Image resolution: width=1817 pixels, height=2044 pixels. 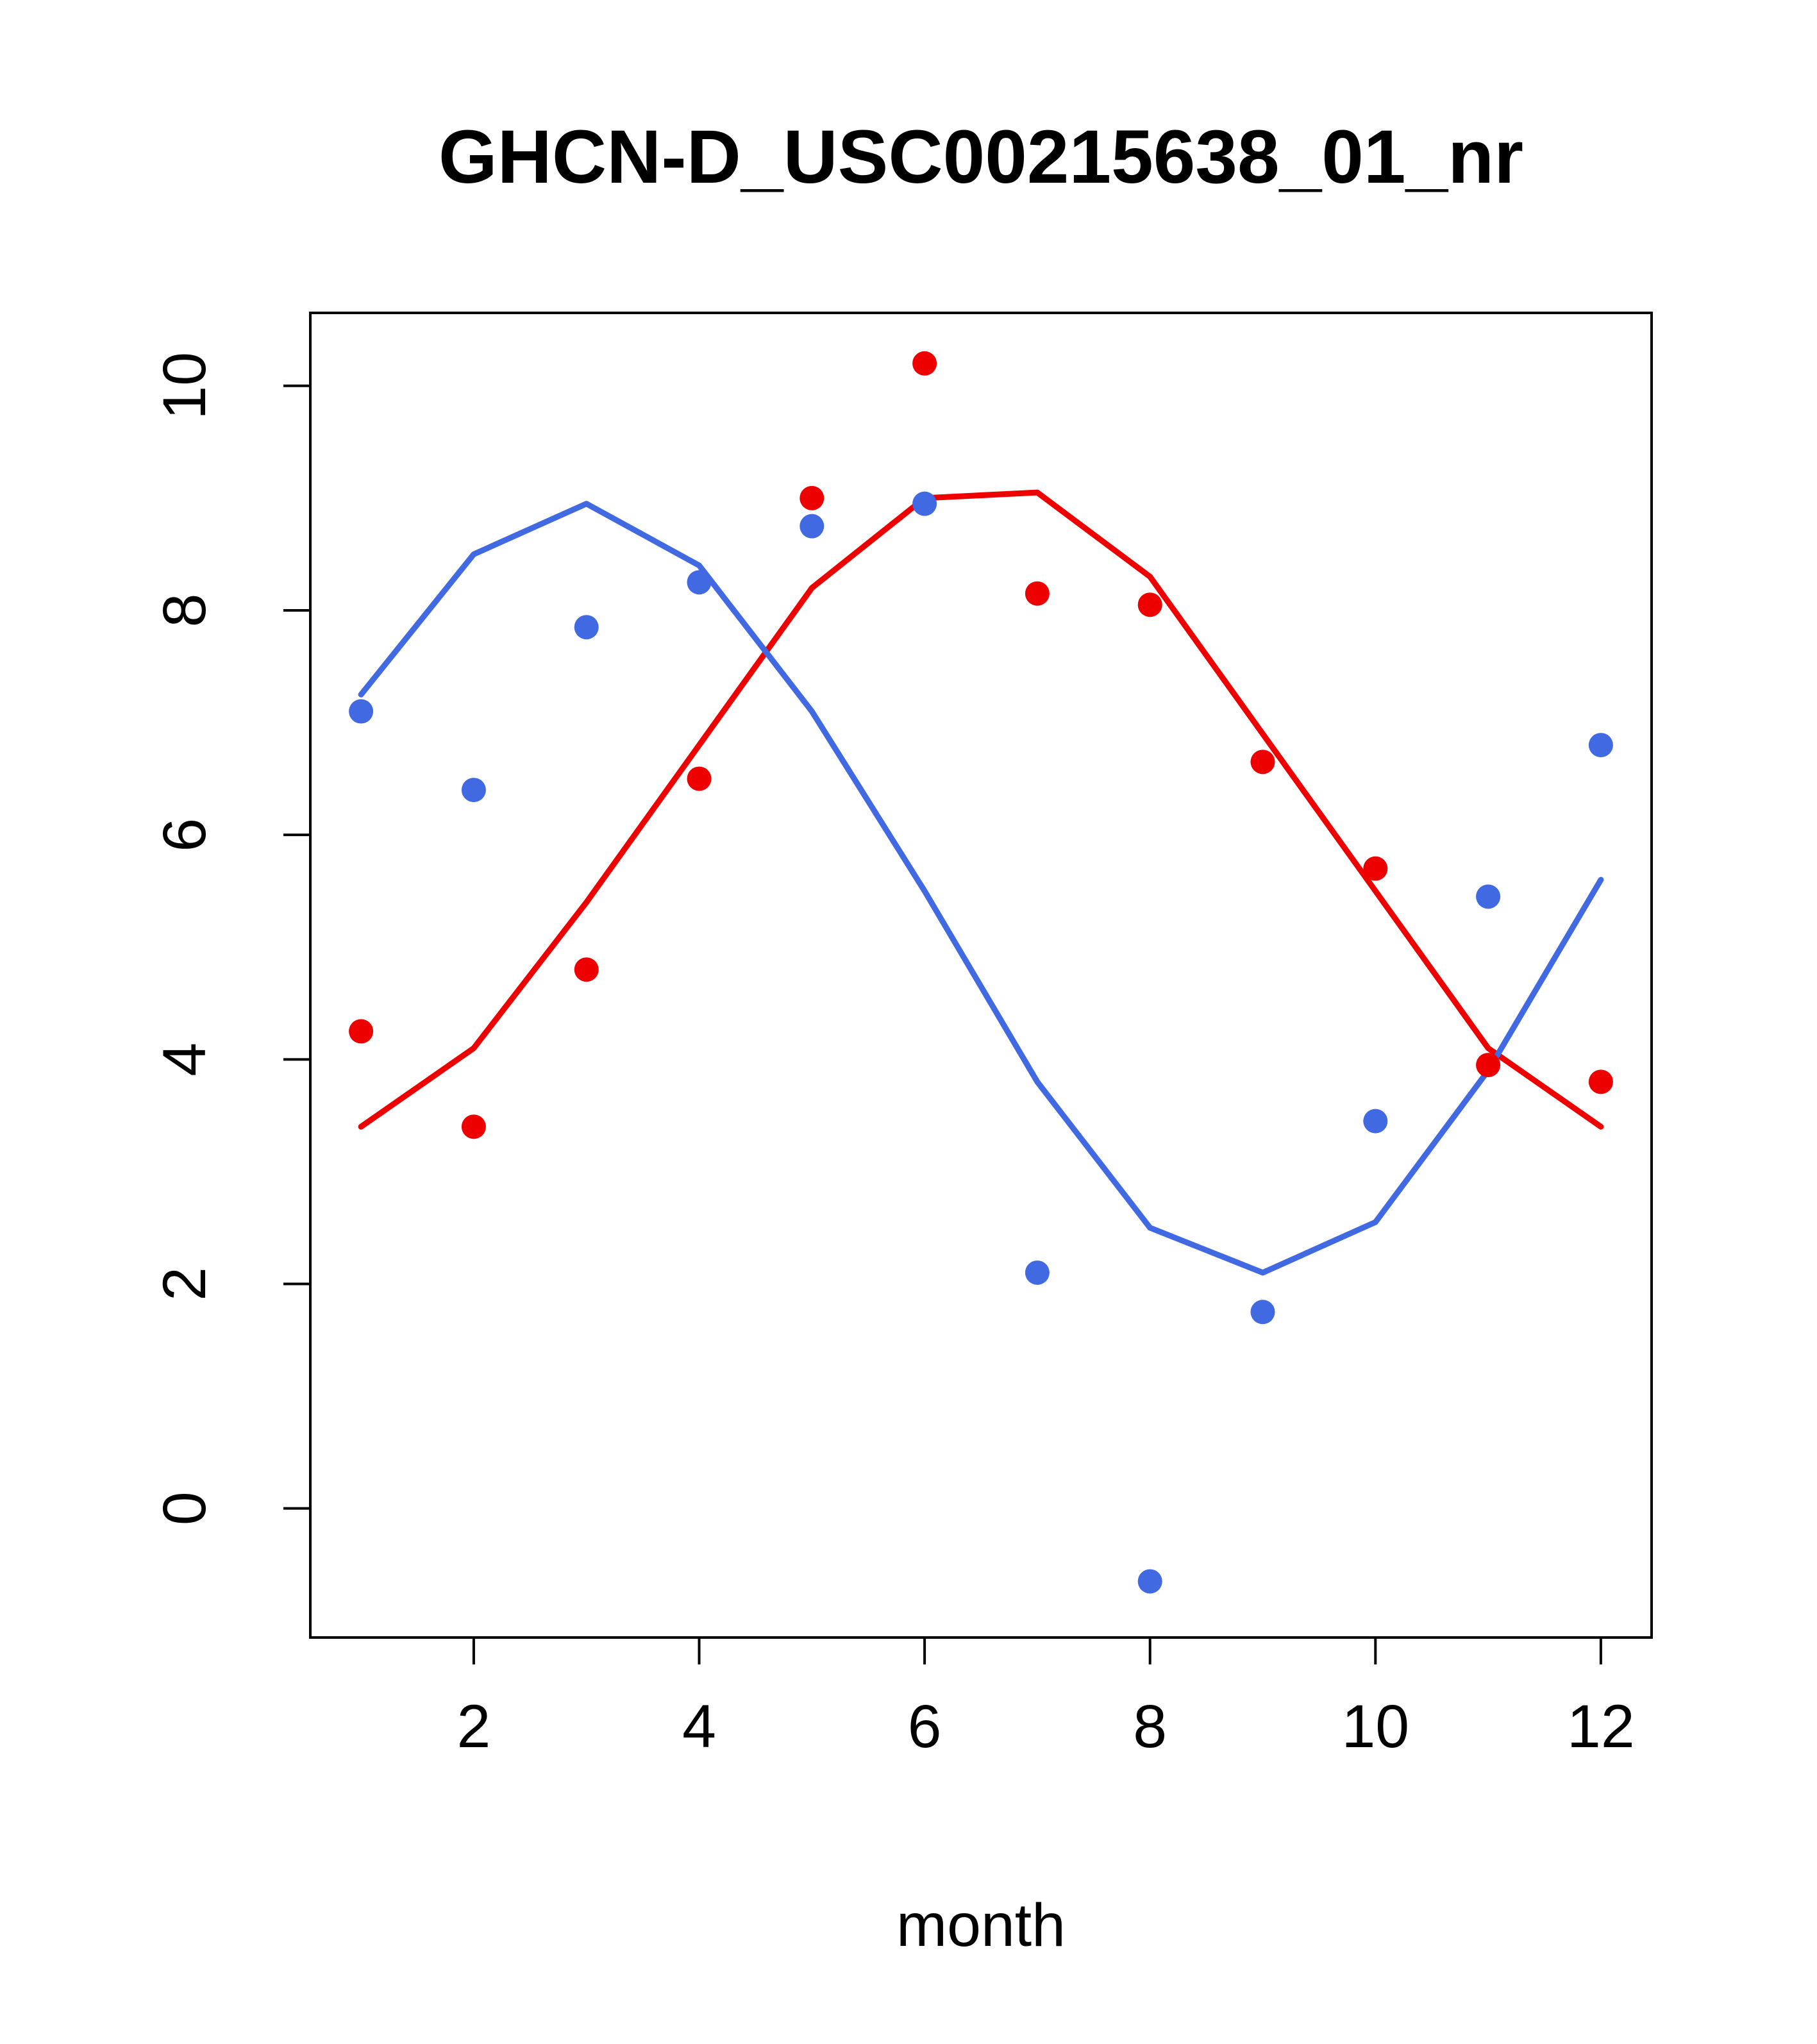 What do you see at coordinates (1150, 1727) in the screenshot?
I see `x-tick-label: 8` at bounding box center [1150, 1727].